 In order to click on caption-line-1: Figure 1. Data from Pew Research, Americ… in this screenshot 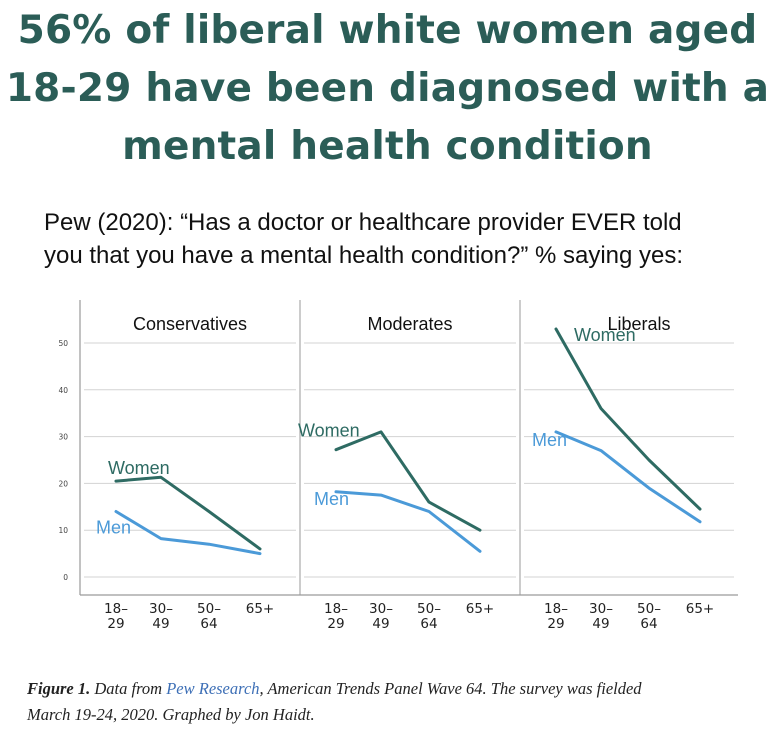, I will do `click(397, 689)`.